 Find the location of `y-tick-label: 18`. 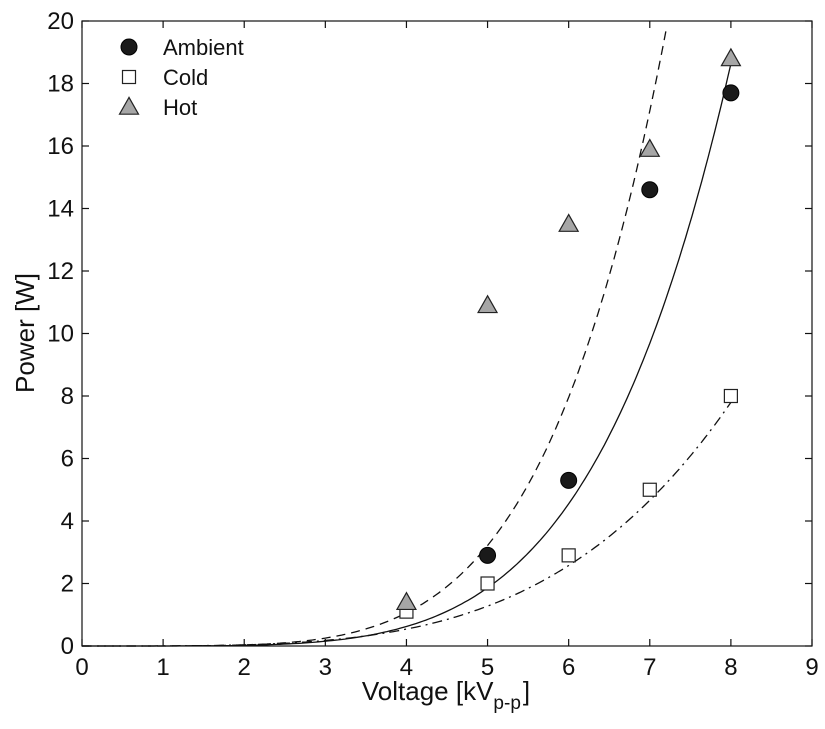

y-tick-label: 18 is located at coordinates (60, 84).